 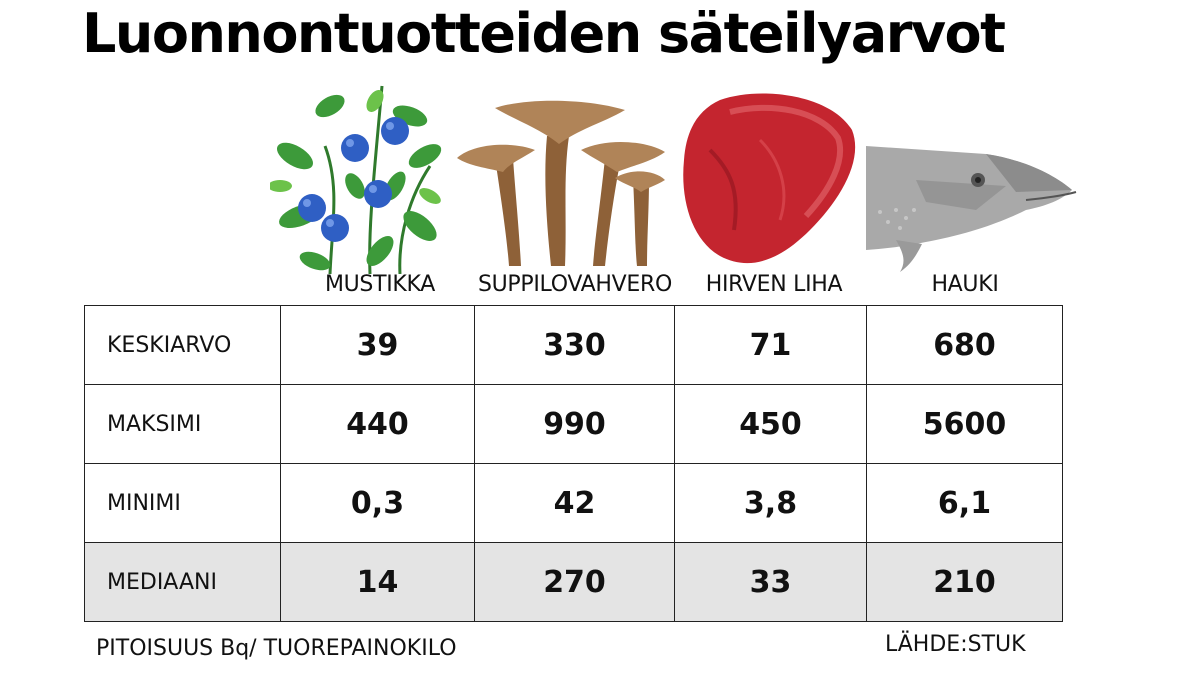 What do you see at coordinates (964, 345) in the screenshot?
I see `cell-keskiarvo-hauki: 680` at bounding box center [964, 345].